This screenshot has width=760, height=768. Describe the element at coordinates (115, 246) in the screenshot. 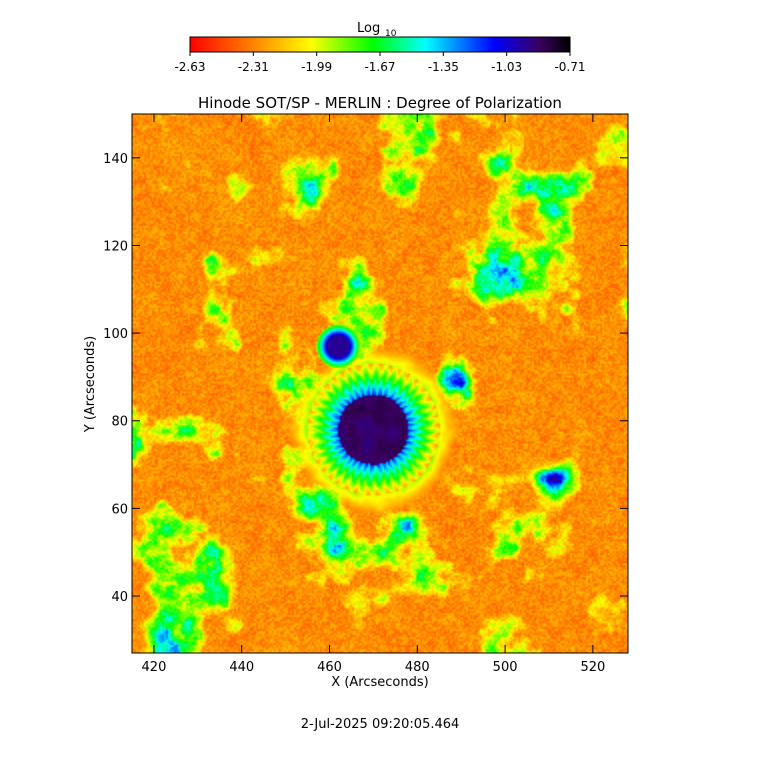

I see `y-tick-label: 120` at that location.